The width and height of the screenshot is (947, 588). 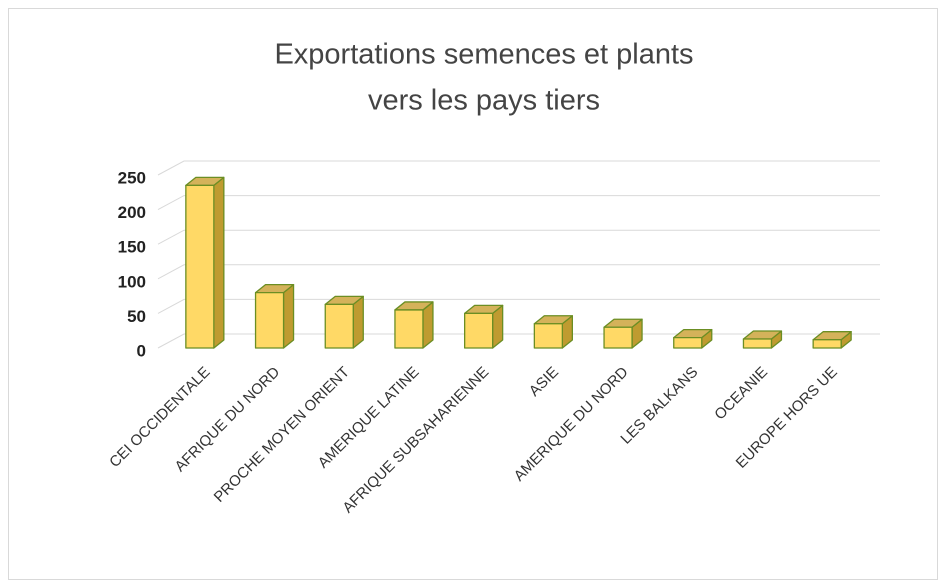 What do you see at coordinates (141, 350) in the screenshot?
I see `y-tick-label: 0` at bounding box center [141, 350].